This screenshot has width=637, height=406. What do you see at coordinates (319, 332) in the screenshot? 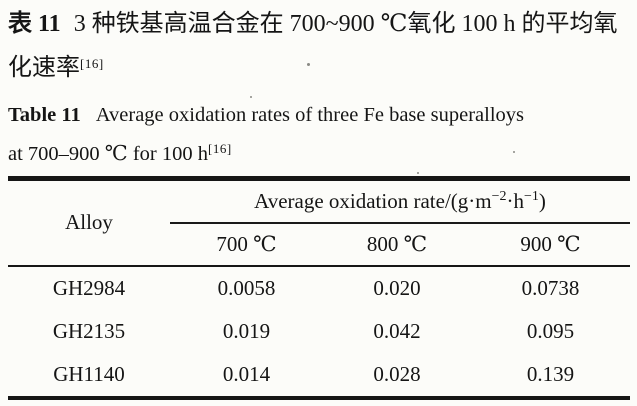
I see `table-row-gh2135: GH2135 0.019 0.042 0.095` at bounding box center [319, 332].